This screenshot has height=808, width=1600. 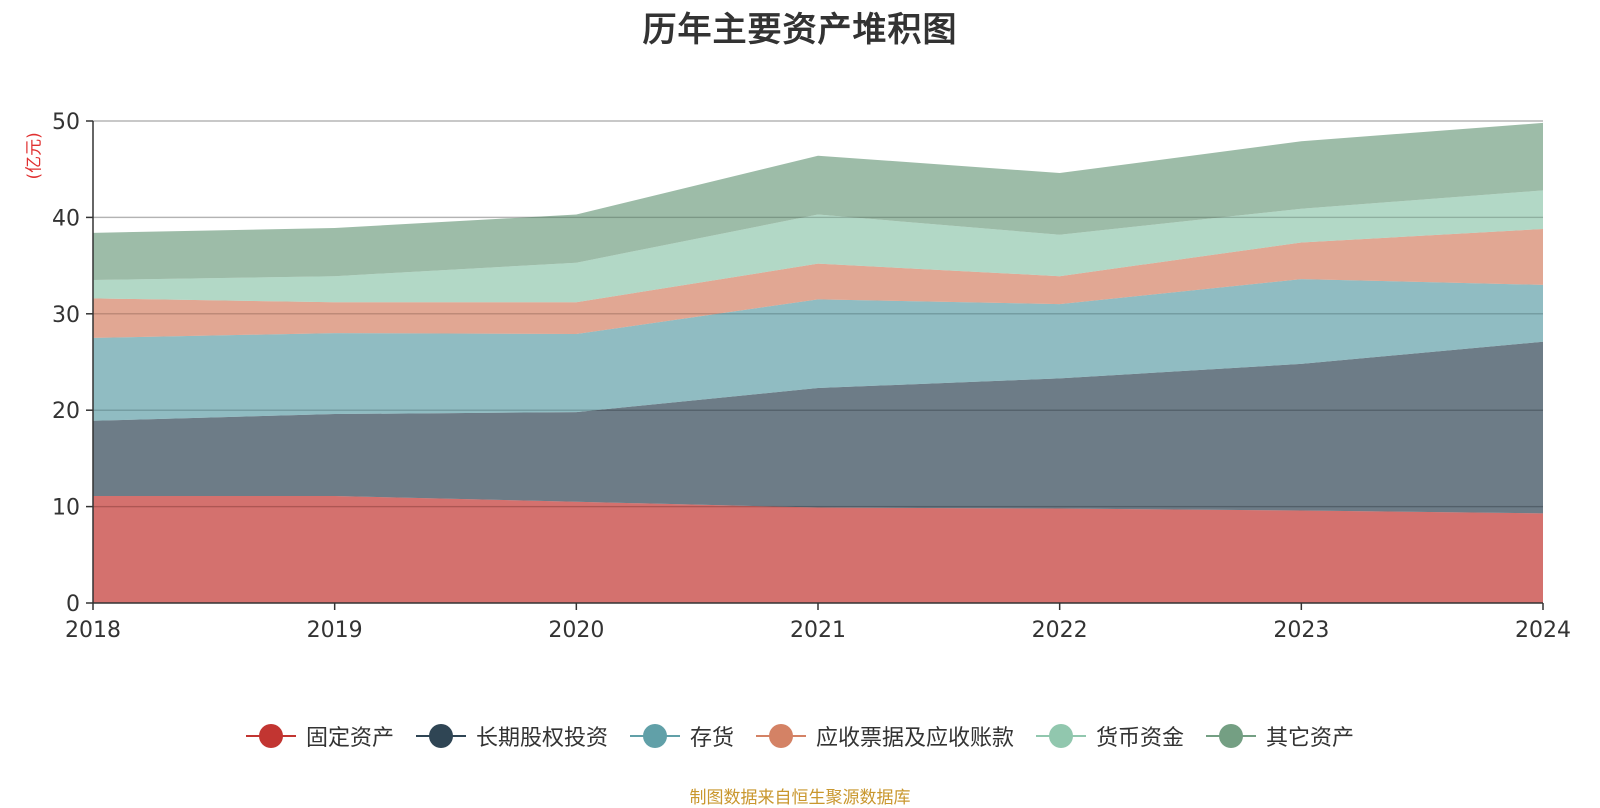 I want to click on legend-label: 长期股权投资, so click(x=541, y=738).